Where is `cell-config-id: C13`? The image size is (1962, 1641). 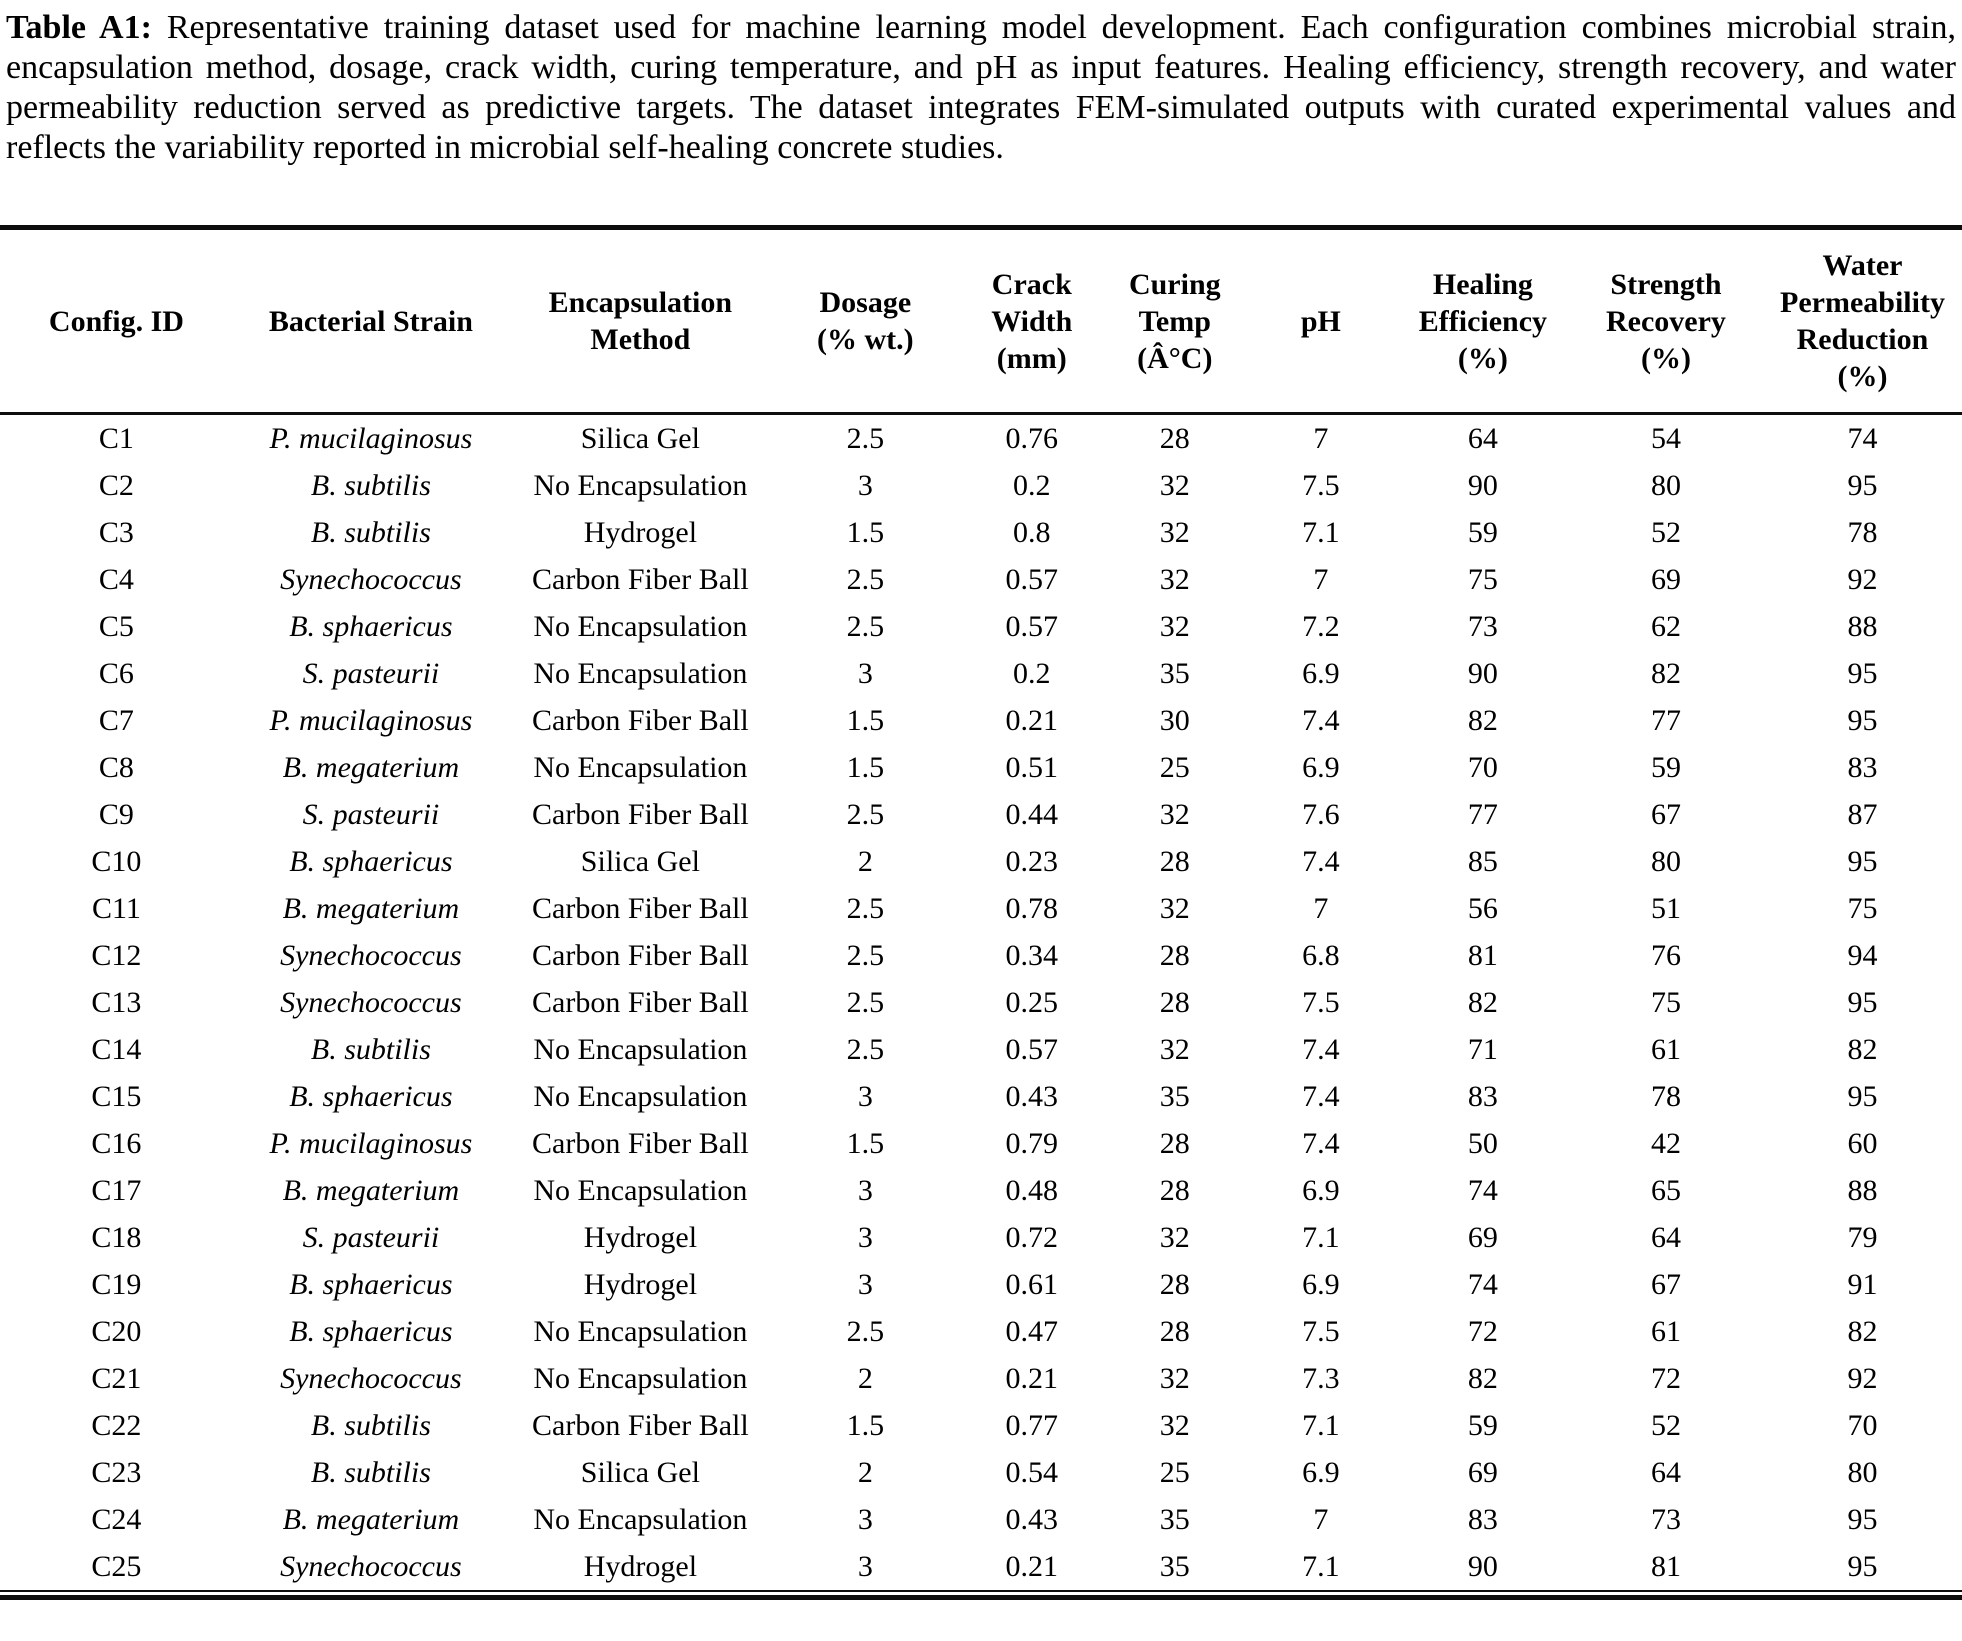 cell-config-id: C13 is located at coordinates (116, 1002).